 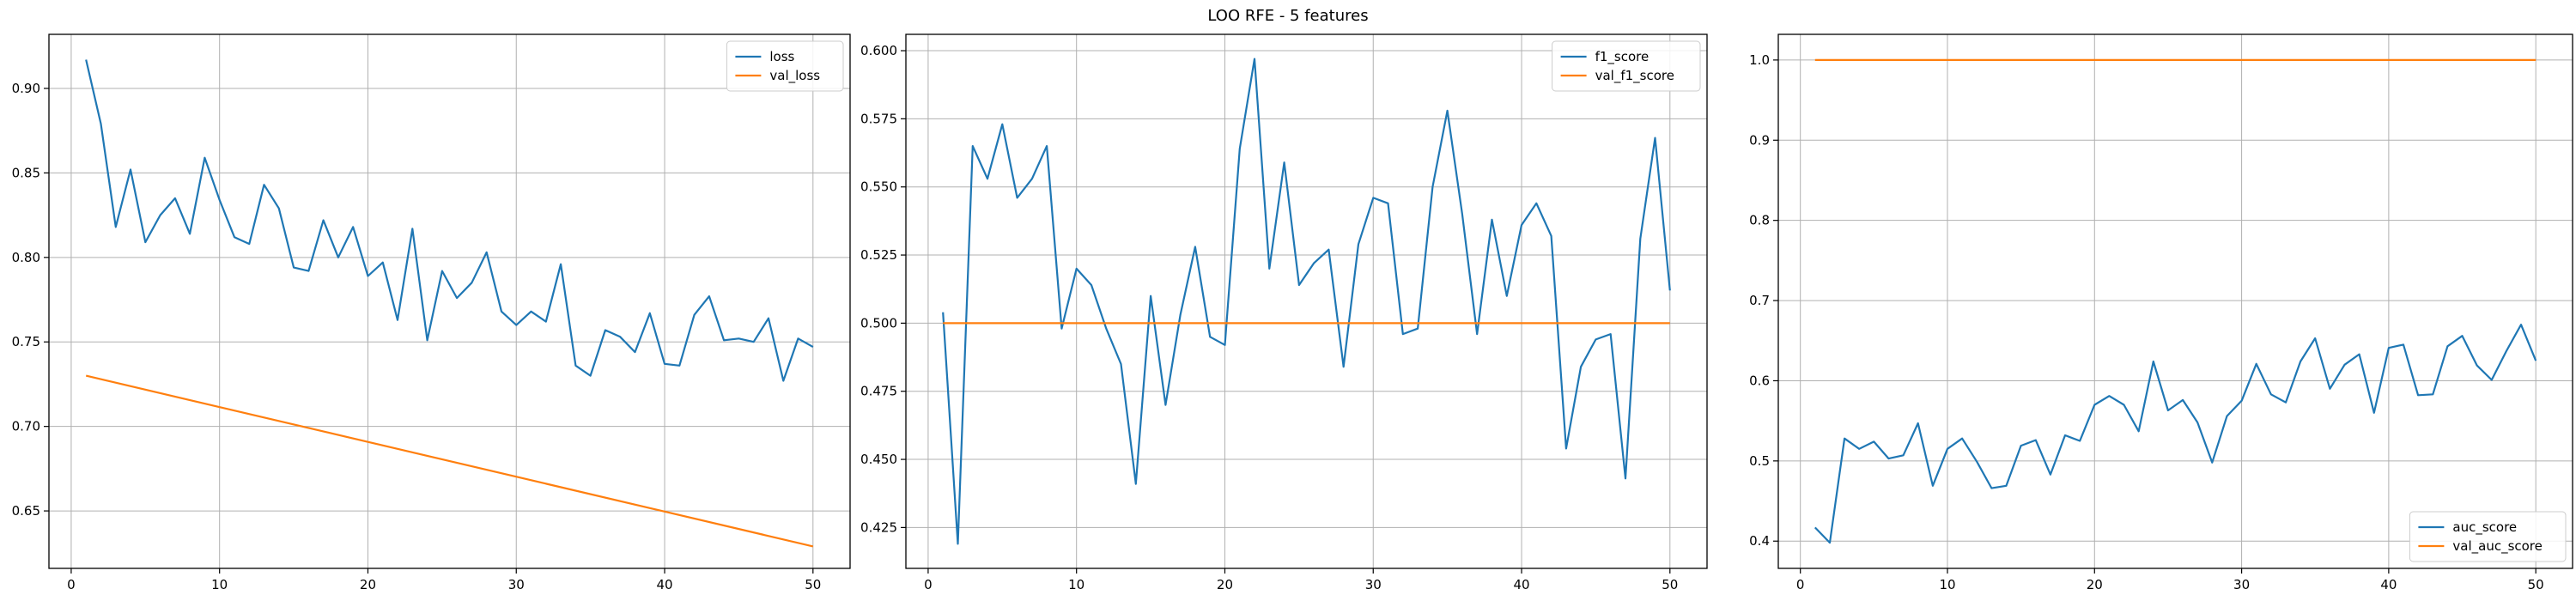 I want to click on figure-title: LOO RFE - 5 features, so click(x=1288, y=16).